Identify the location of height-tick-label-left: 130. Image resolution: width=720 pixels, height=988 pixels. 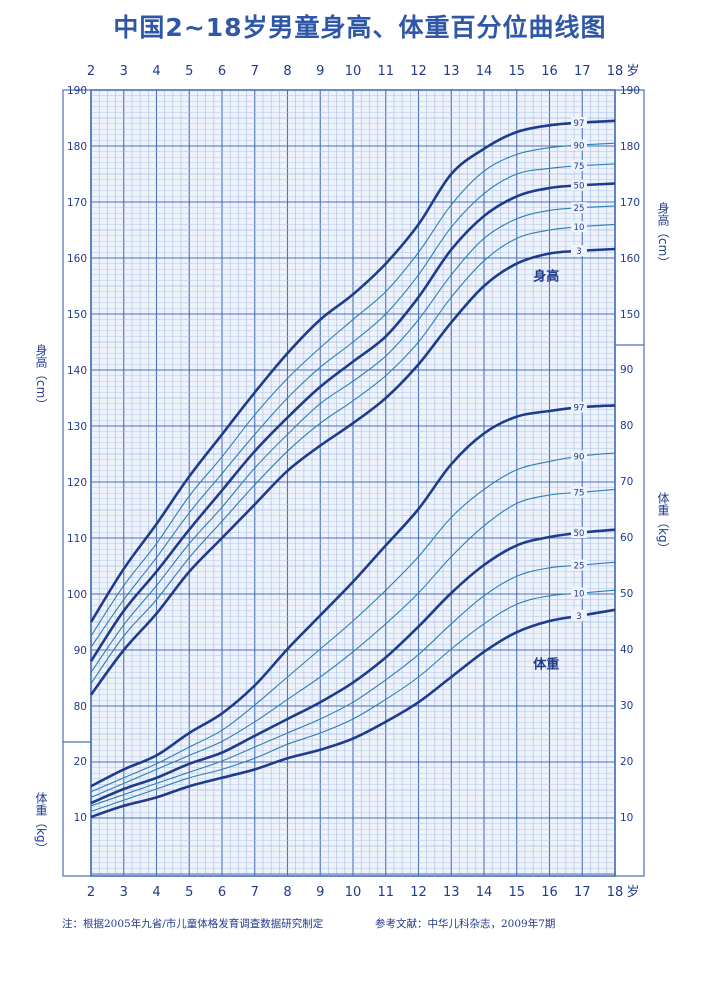
(77, 427).